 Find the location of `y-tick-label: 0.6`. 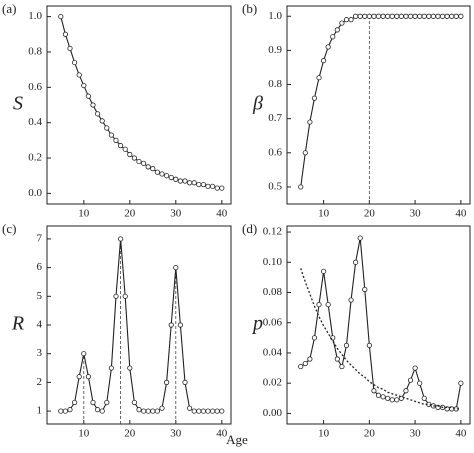

y-tick-label: 0.6 is located at coordinates (35, 87).